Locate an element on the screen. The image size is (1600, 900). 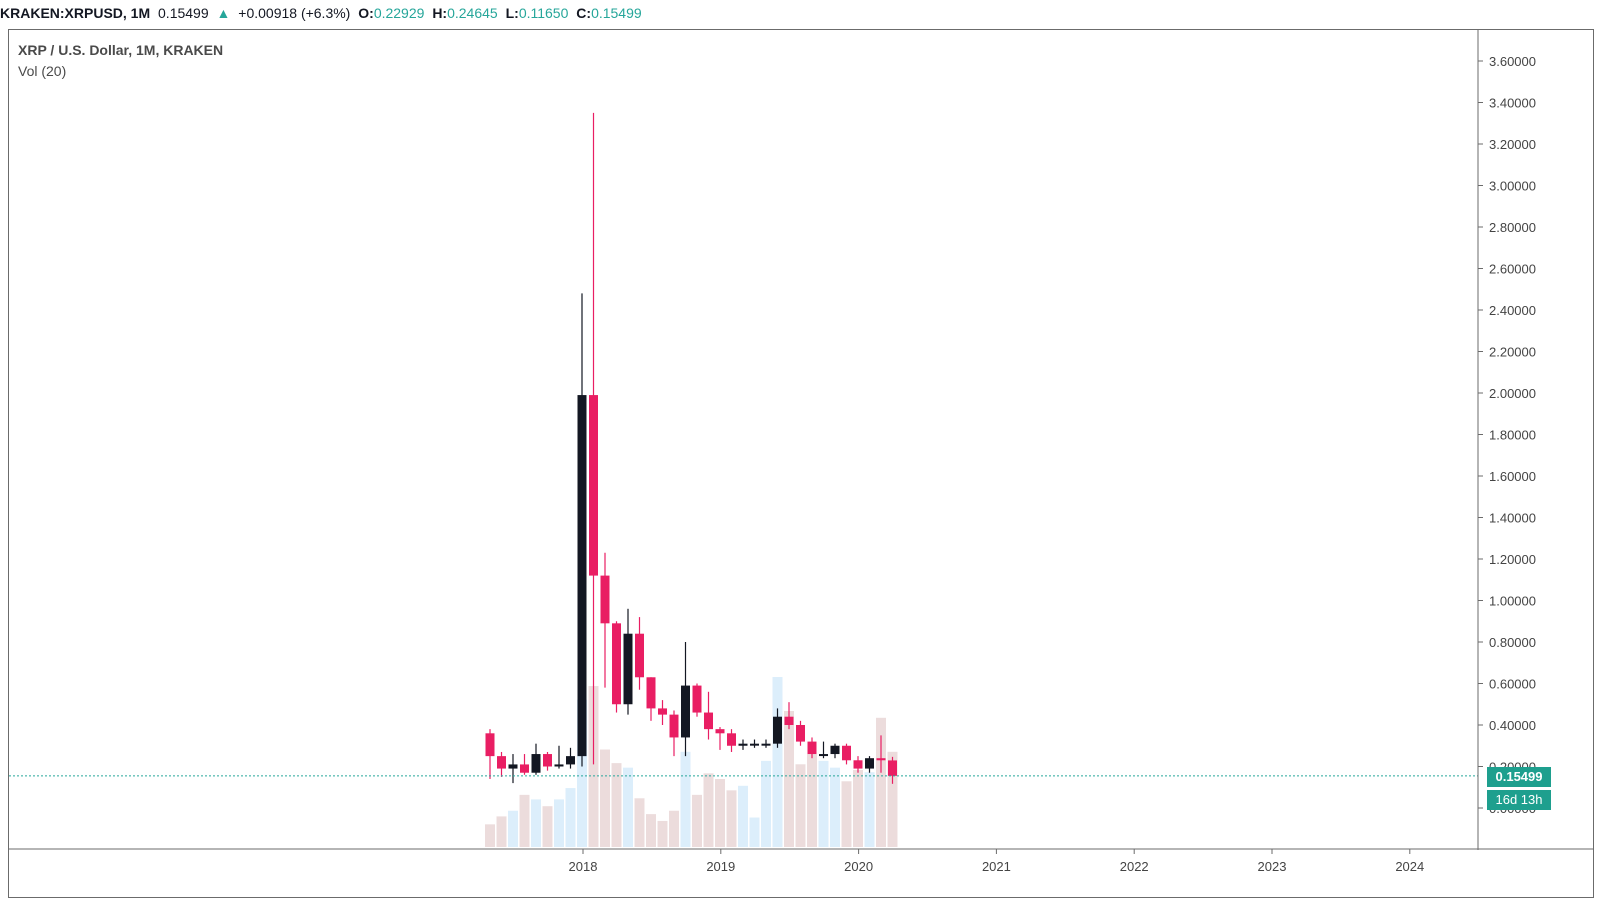
x-tick-label: 2020 is located at coordinates (858, 866).